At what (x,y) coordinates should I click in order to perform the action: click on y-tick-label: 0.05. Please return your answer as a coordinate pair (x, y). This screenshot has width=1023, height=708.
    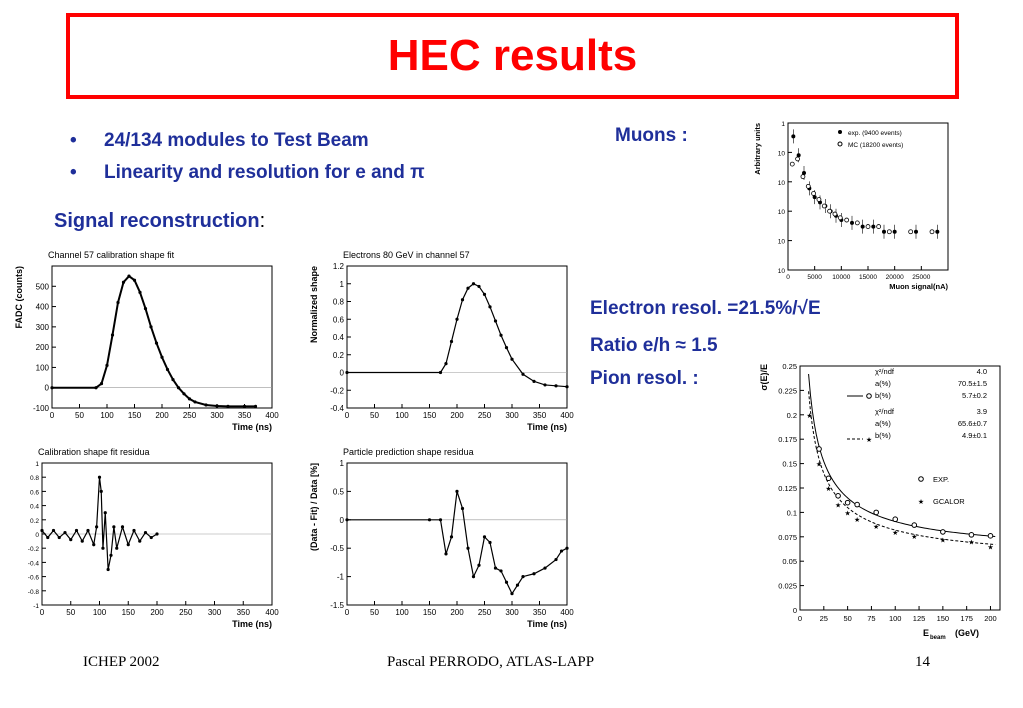
    Looking at the image, I should click on (789, 561).